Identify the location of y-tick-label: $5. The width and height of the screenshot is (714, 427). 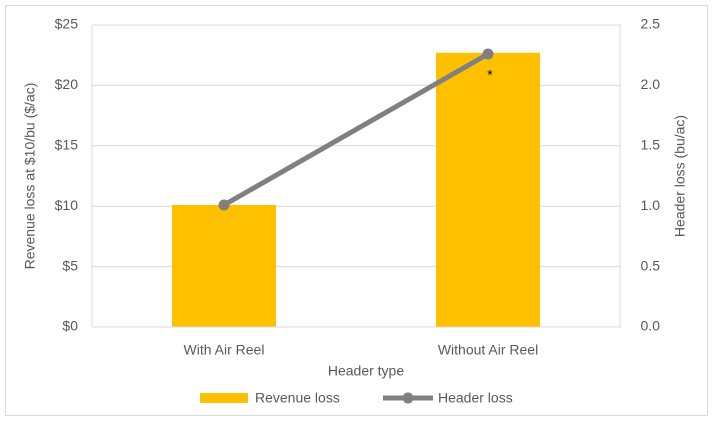
(70, 265).